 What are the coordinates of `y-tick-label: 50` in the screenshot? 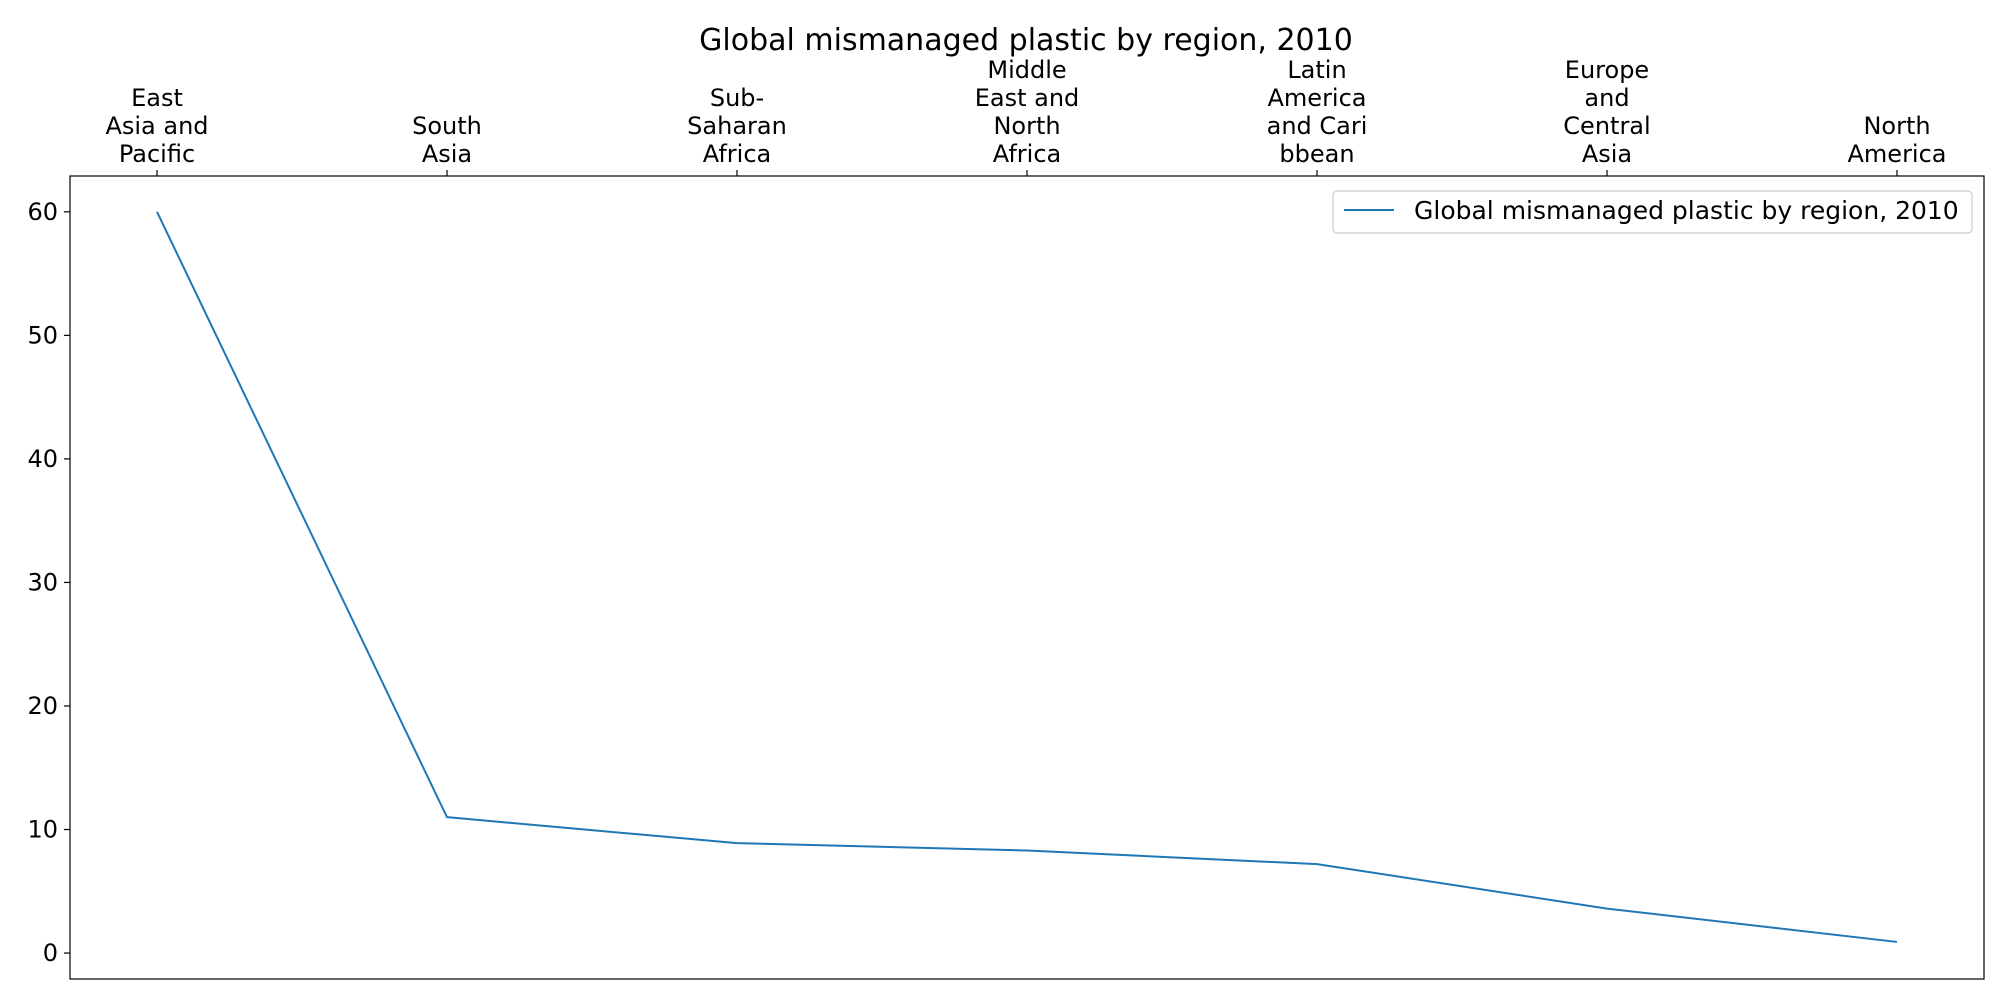 It's located at (42, 335).